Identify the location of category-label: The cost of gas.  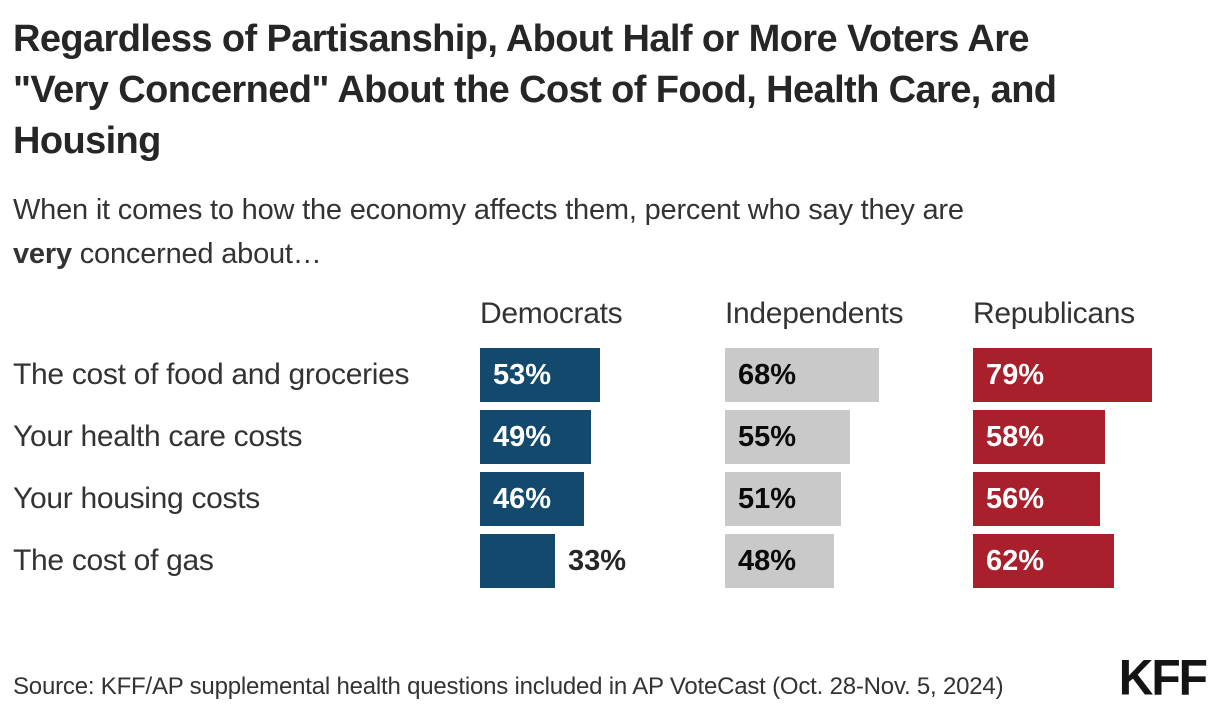
(113, 560).